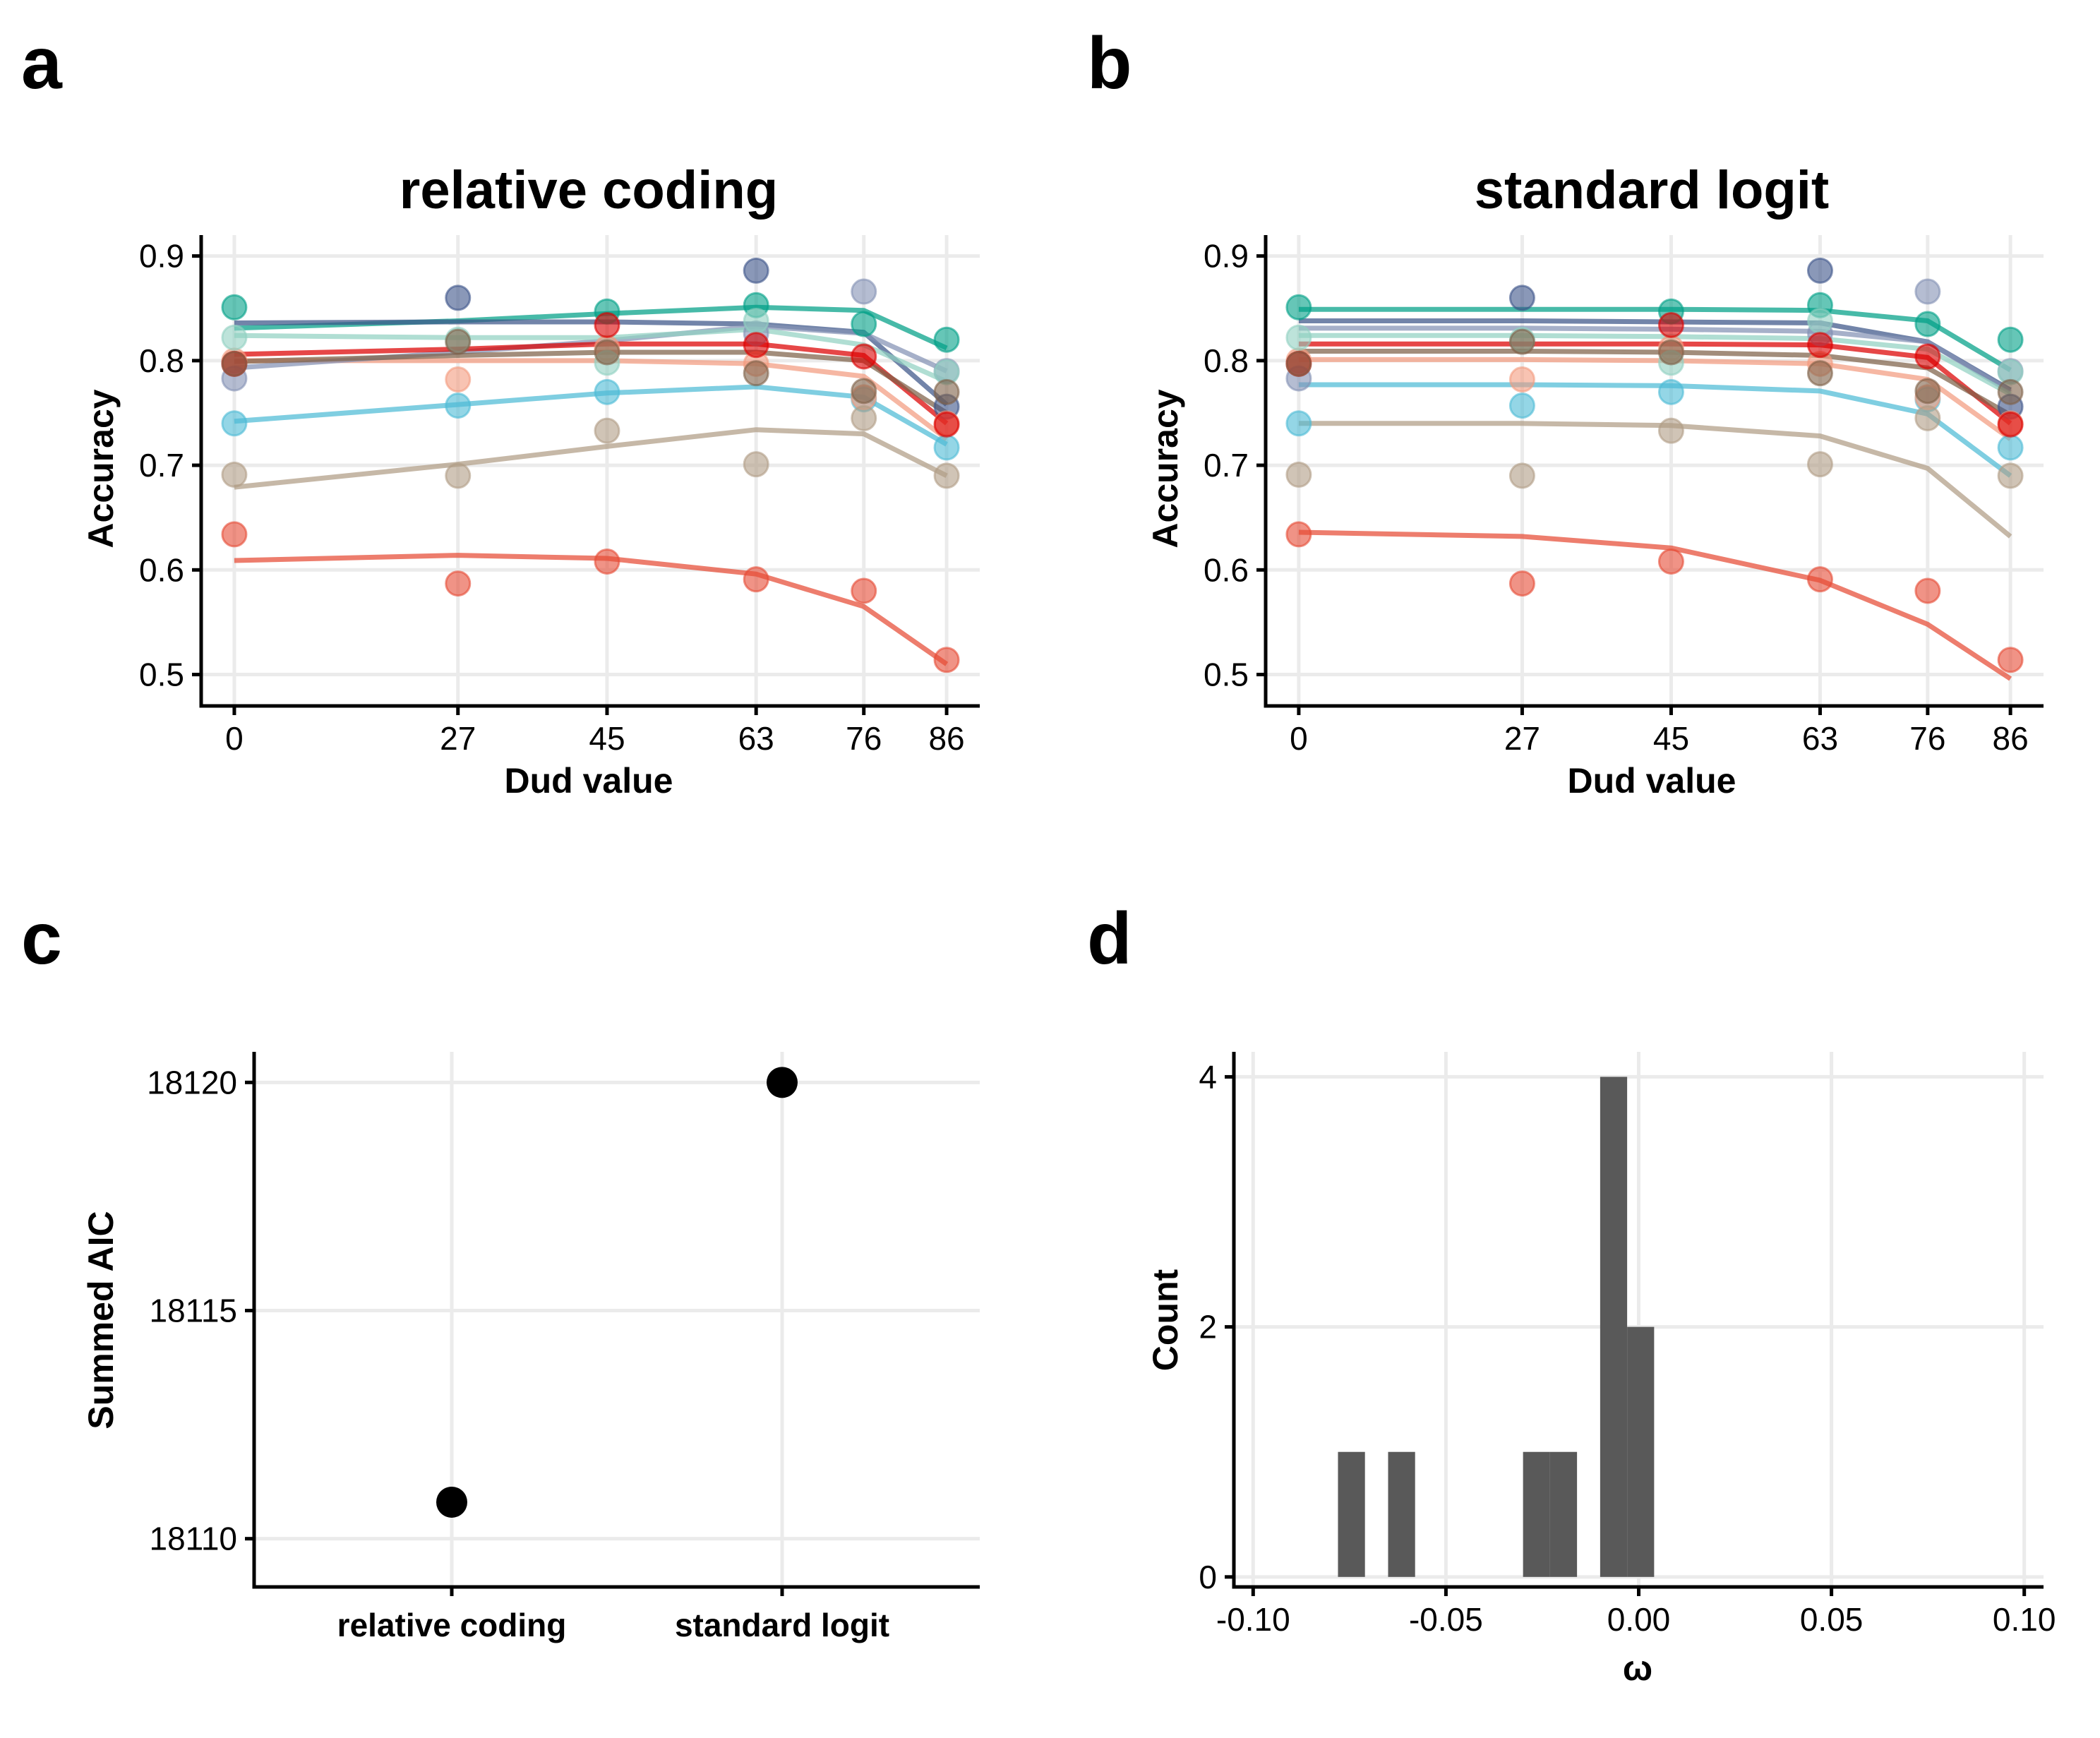  I want to click on y-axis-title-b: Accuracy, so click(1165, 468).